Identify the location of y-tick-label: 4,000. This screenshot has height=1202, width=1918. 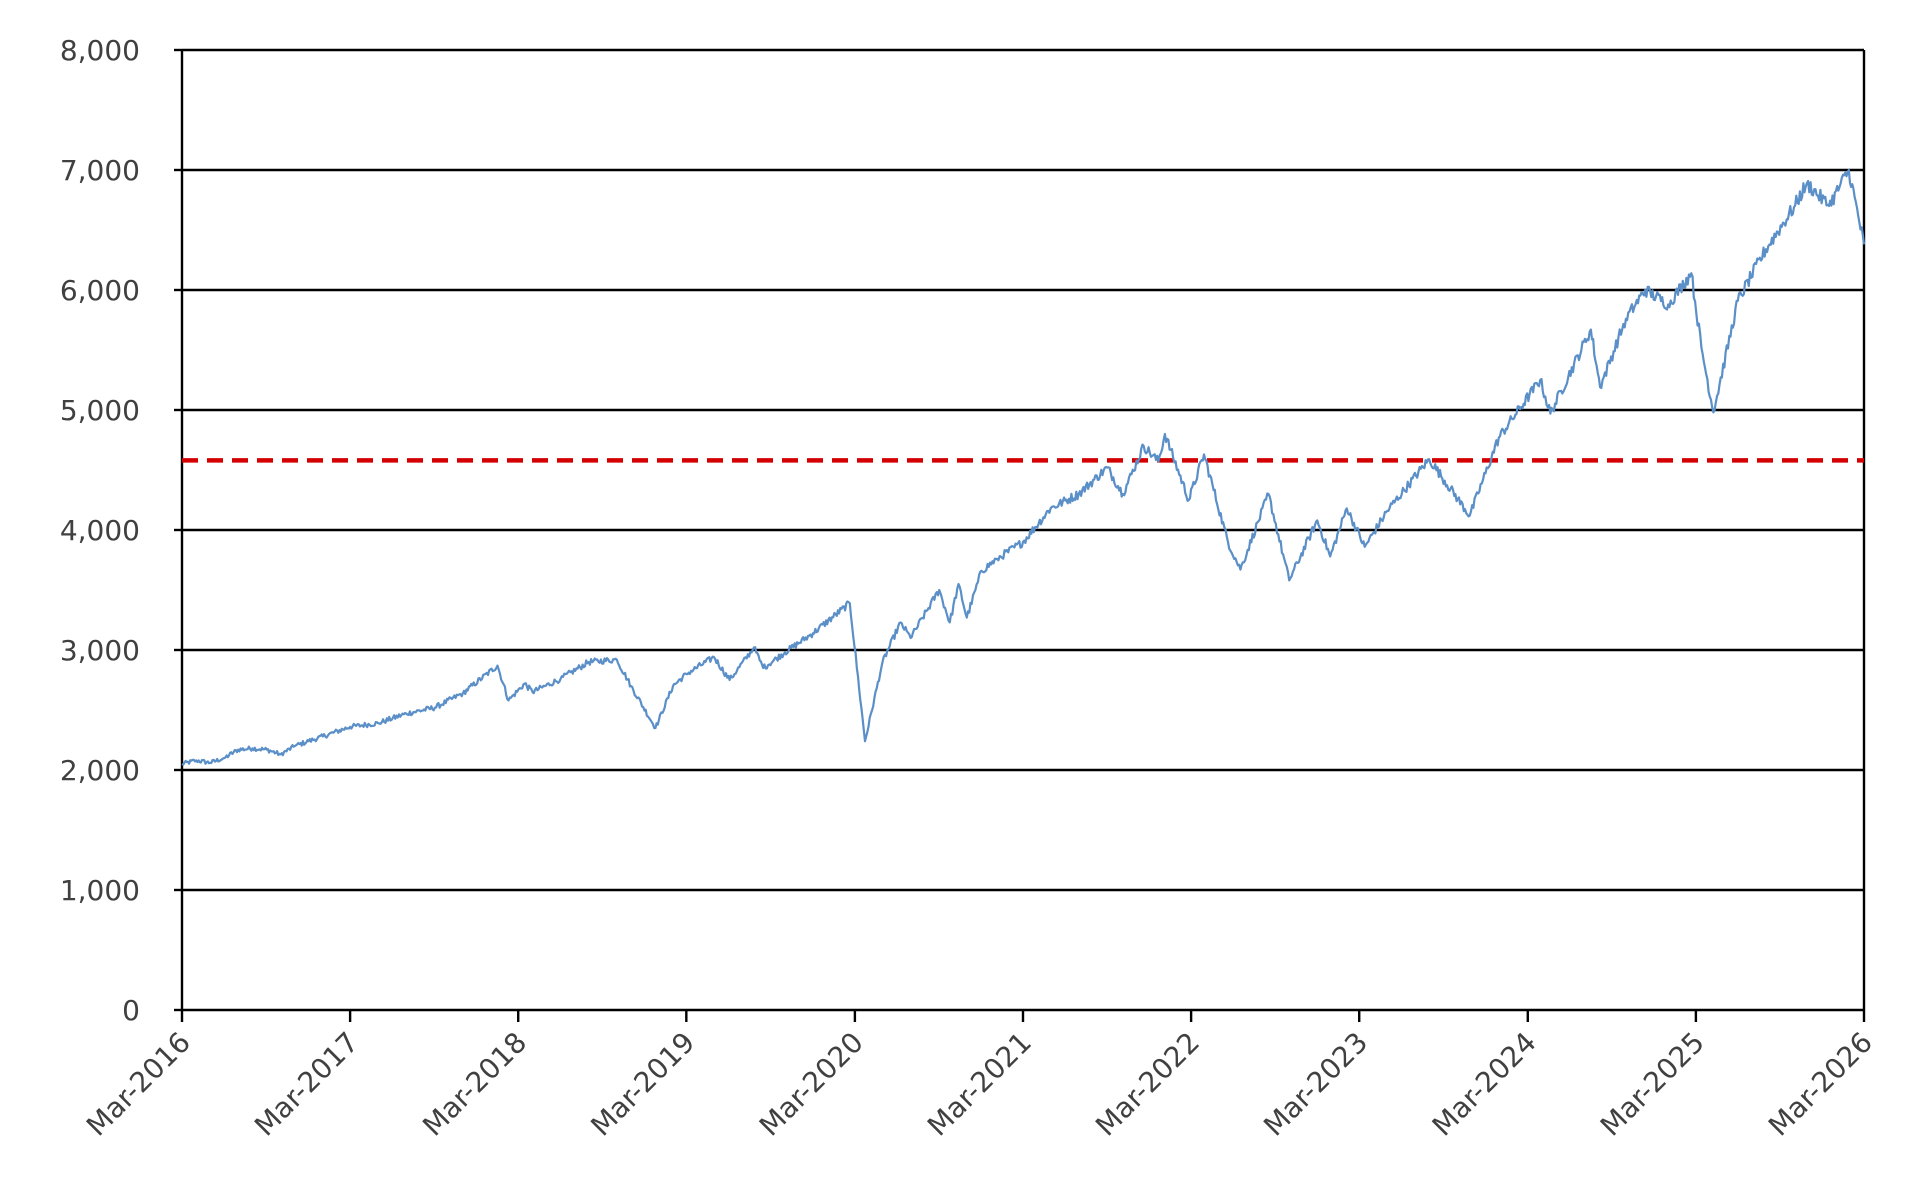
(100, 530).